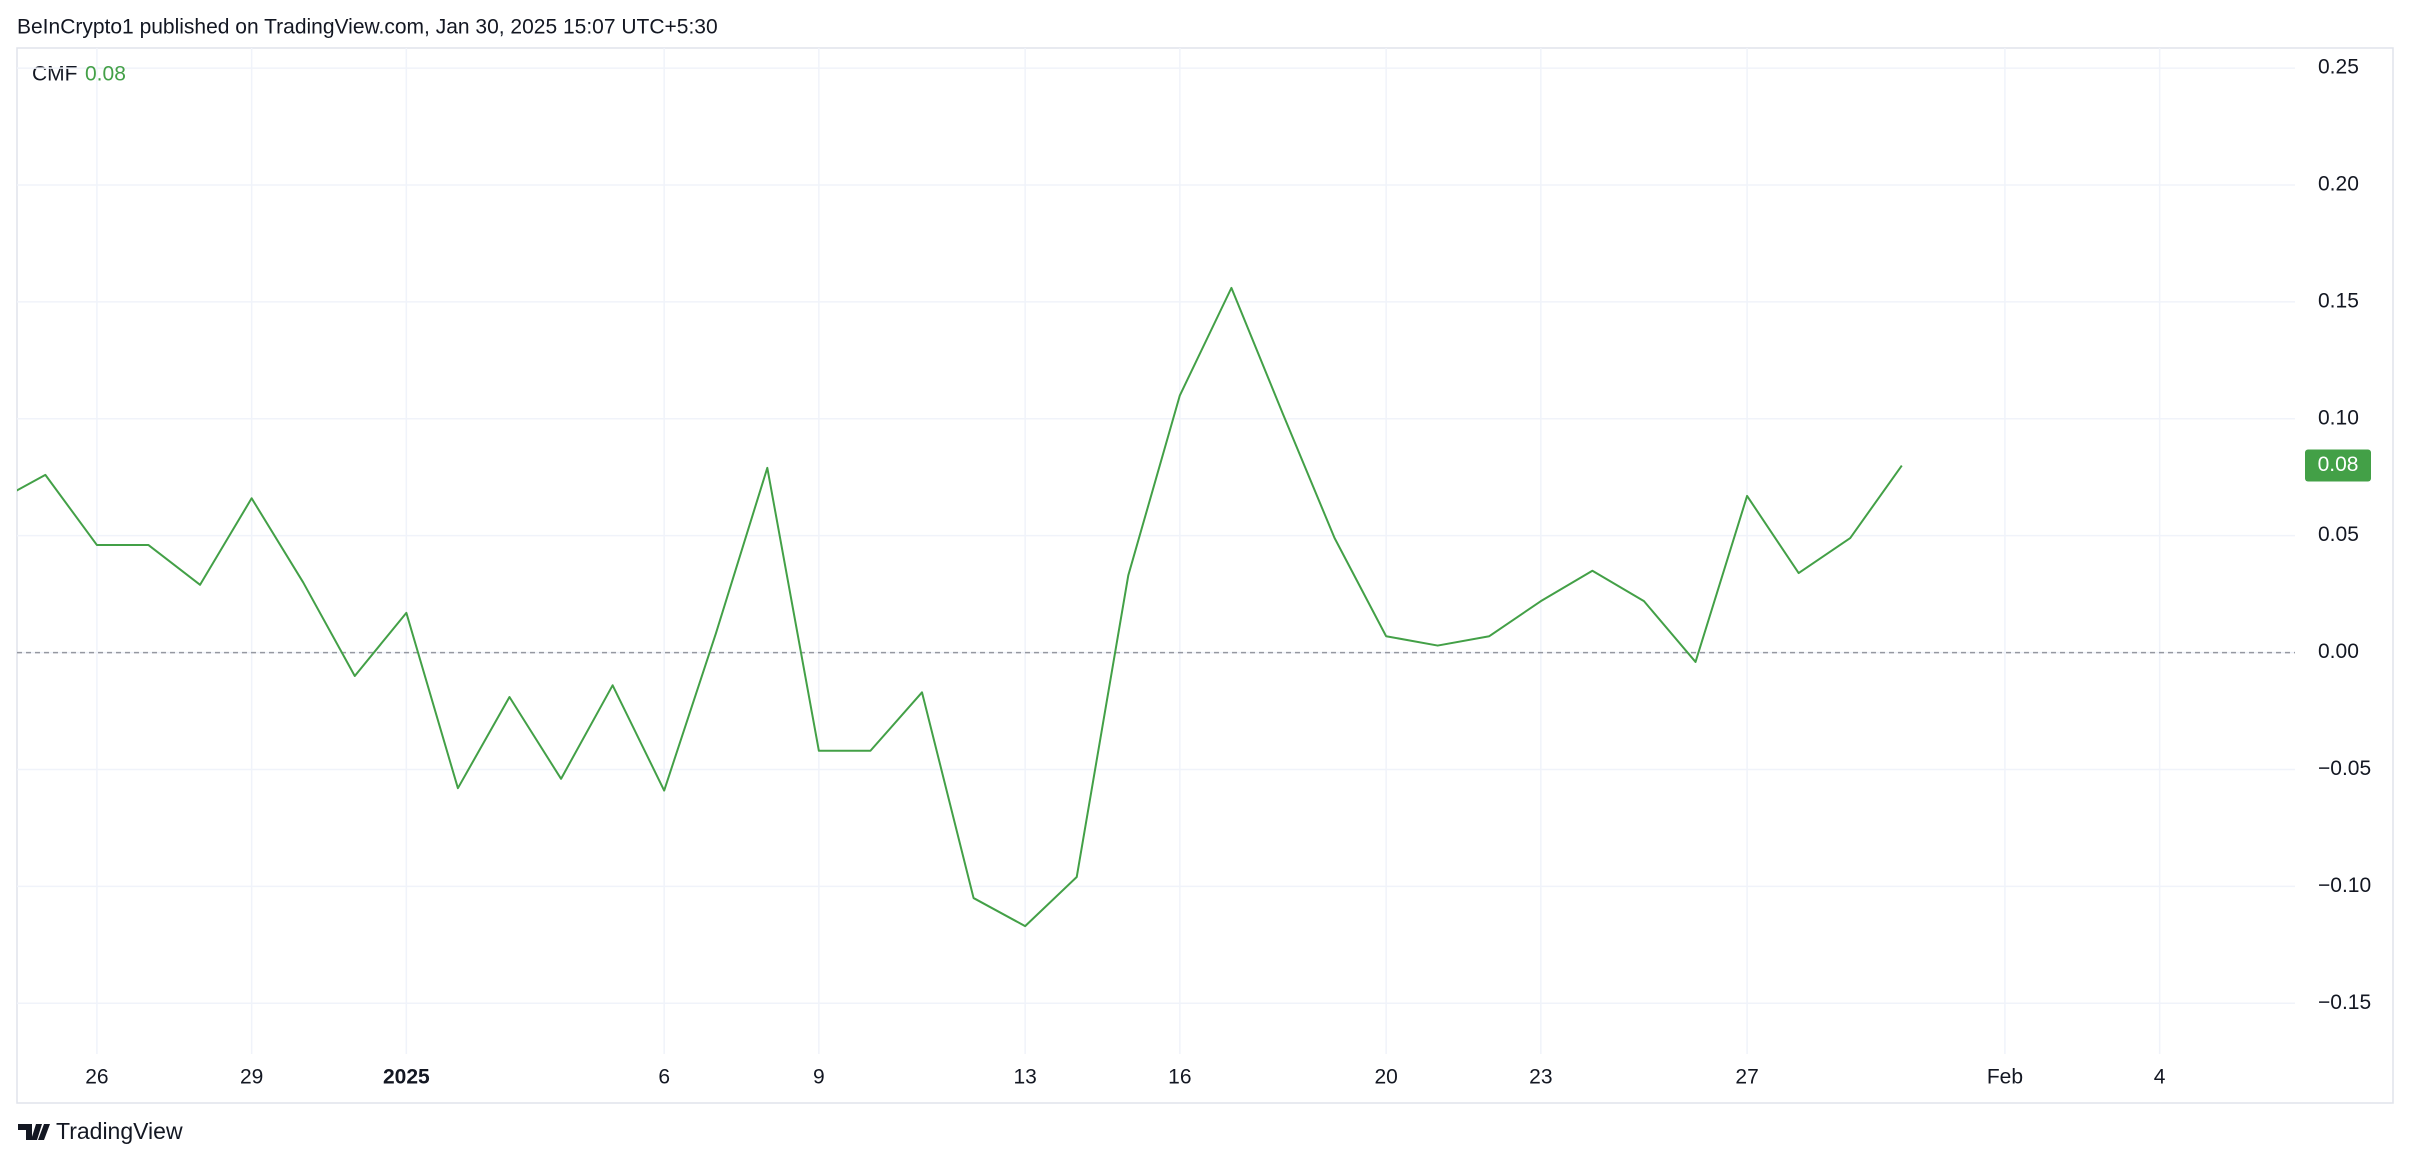 This screenshot has height=1169, width=2413. I want to click on x-tick-label: 4, so click(2160, 1077).